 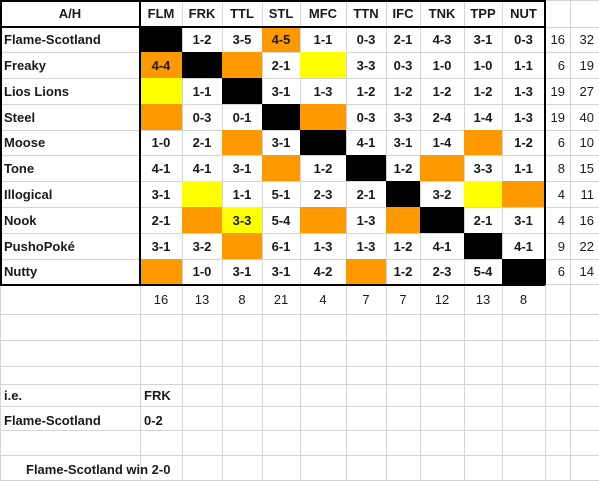 What do you see at coordinates (161, 299) in the screenshot?
I see `column-total: 16` at bounding box center [161, 299].